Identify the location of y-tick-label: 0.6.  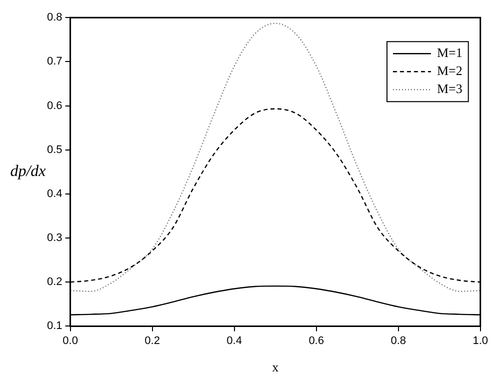
(54, 106).